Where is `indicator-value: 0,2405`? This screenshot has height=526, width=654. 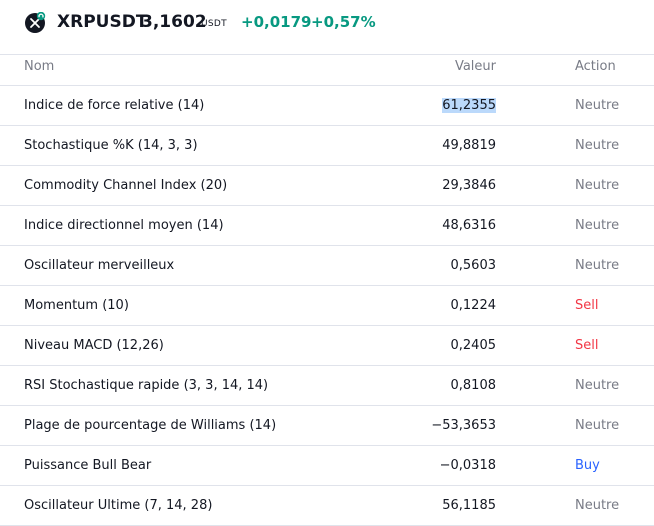
indicator-value: 0,2405 is located at coordinates (473, 345).